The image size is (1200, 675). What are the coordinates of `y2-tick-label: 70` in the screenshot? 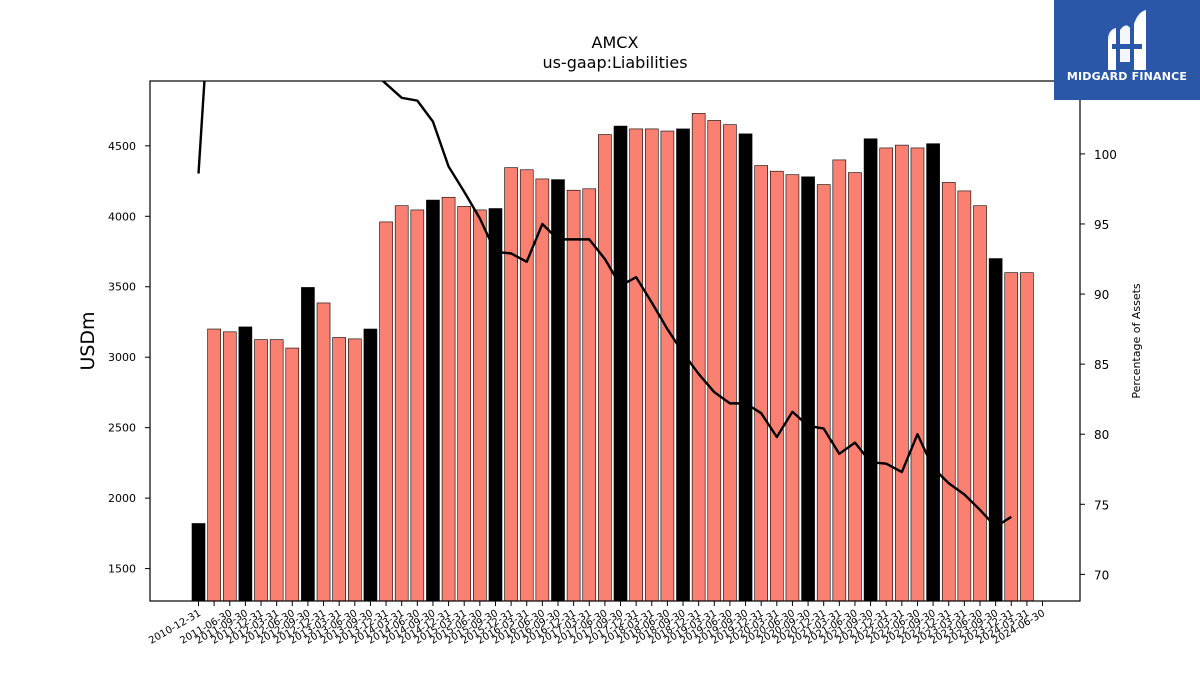 It's located at (1101, 575).